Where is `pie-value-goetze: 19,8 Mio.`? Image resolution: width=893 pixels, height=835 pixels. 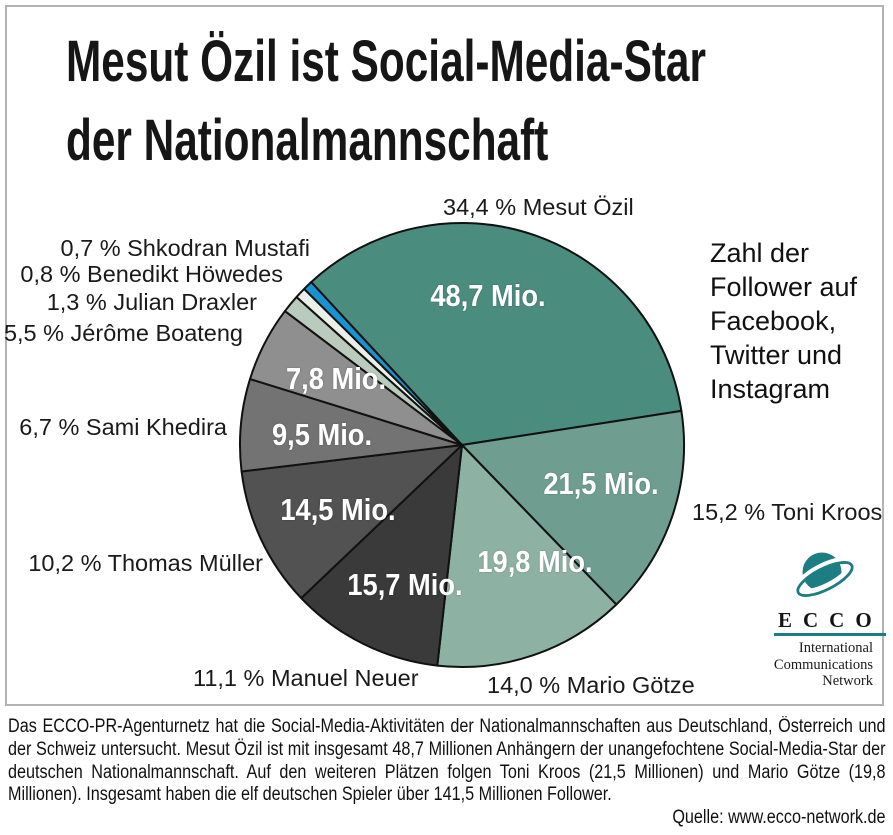 pie-value-goetze: 19,8 Mio. is located at coordinates (535, 561).